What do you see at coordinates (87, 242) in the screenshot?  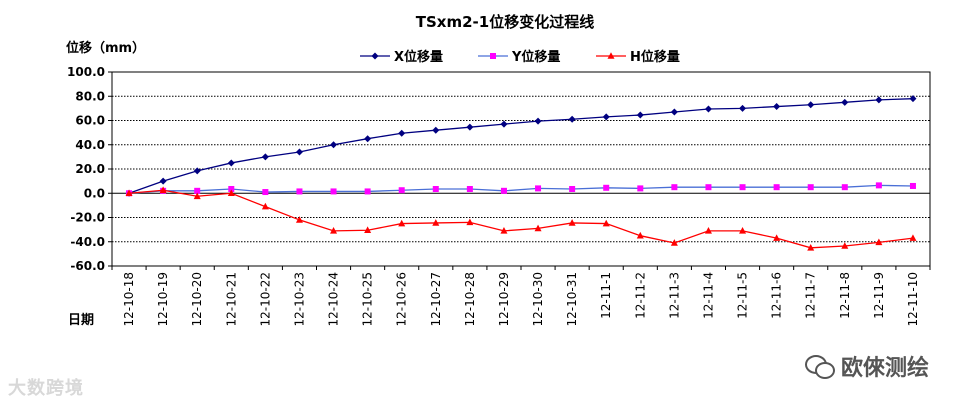 I see `y-tick-label: -40.0` at bounding box center [87, 242].